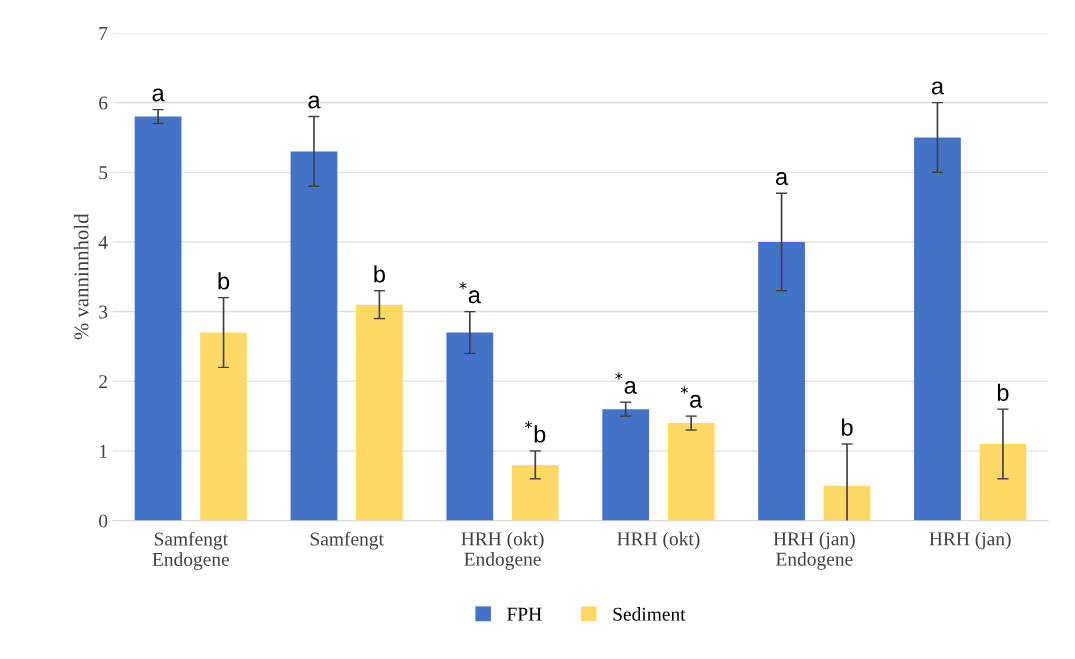 The image size is (1075, 659). What do you see at coordinates (347, 540) in the screenshot?
I see `x-tick-label: Samfengt` at bounding box center [347, 540].